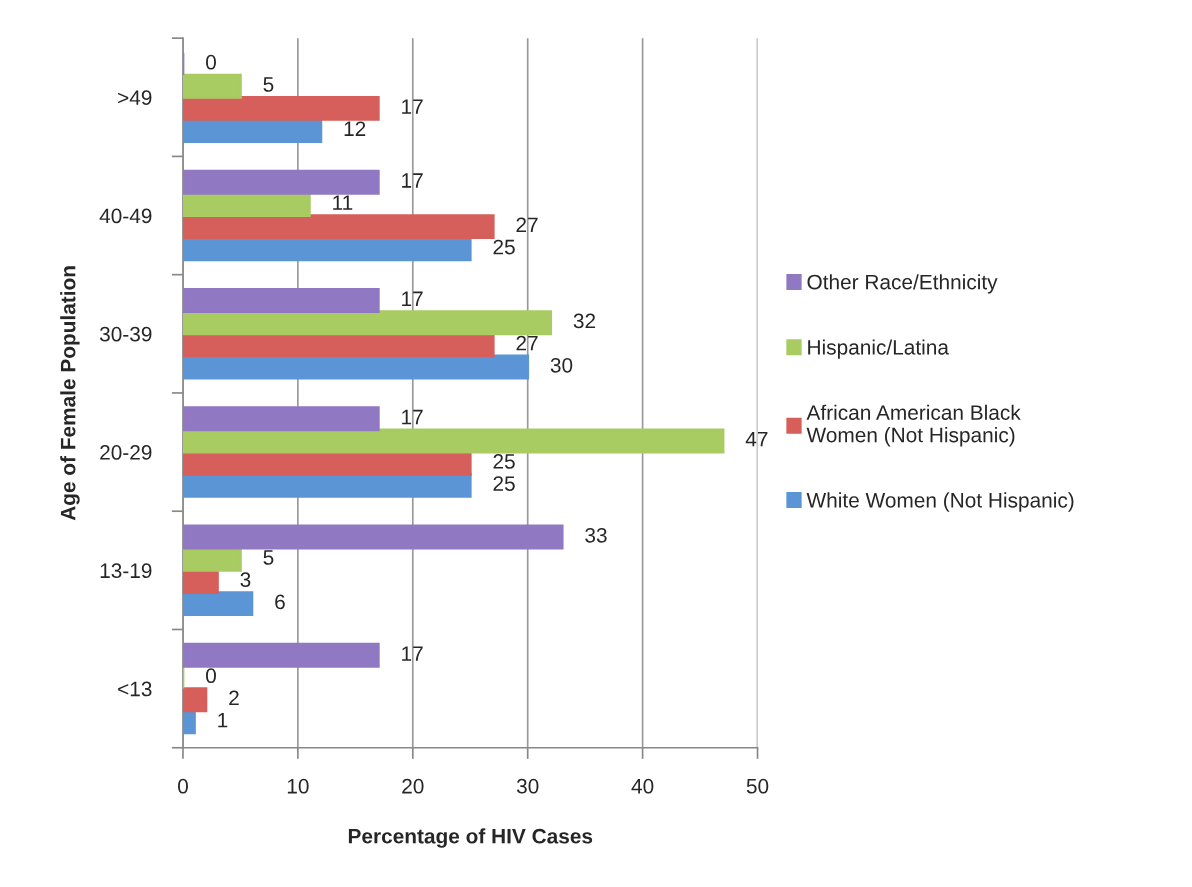 Image resolution: width=1192 pixels, height=887 pixels. Describe the element at coordinates (757, 786) in the screenshot. I see `x-tick-label: 50` at that location.